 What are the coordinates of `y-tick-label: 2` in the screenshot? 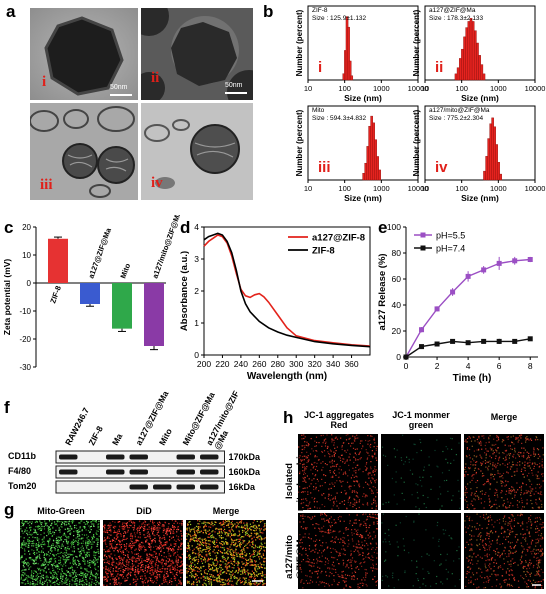 It's located at (196, 291).